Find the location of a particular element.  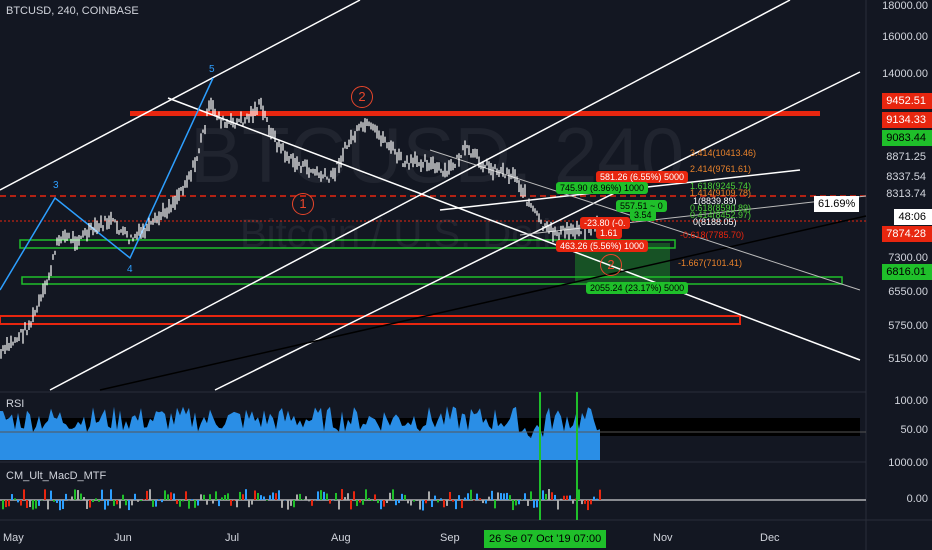

support-zone-green is located at coordinates (347, 244).